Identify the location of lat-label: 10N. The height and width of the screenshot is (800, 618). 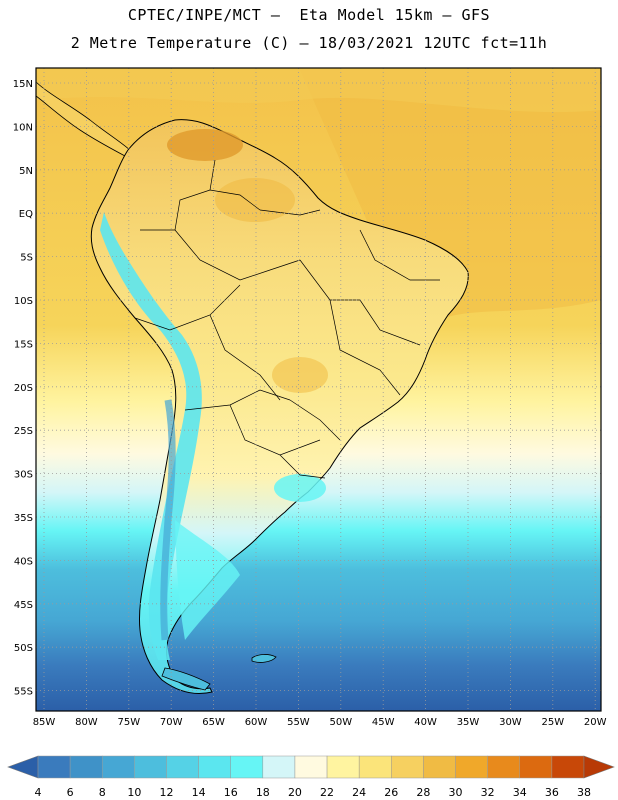
(23, 127).